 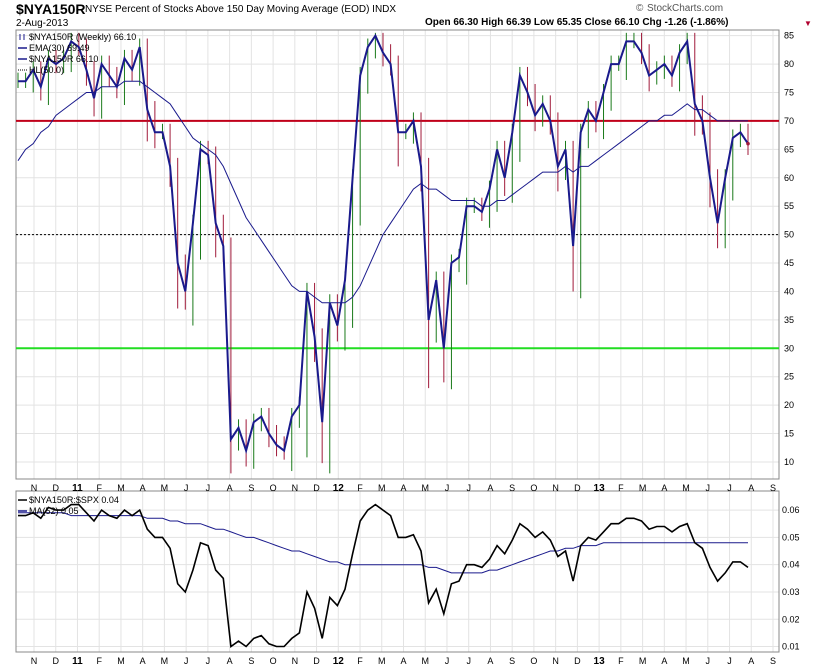 I want to click on y-tick-label: 10, so click(x=789, y=462).